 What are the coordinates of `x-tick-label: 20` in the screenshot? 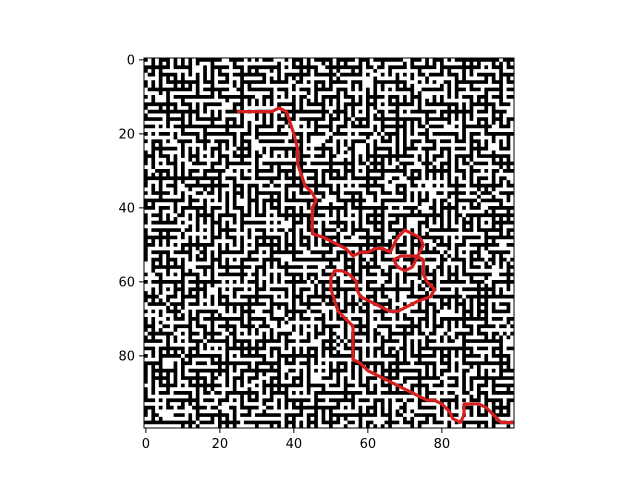 It's located at (220, 444).